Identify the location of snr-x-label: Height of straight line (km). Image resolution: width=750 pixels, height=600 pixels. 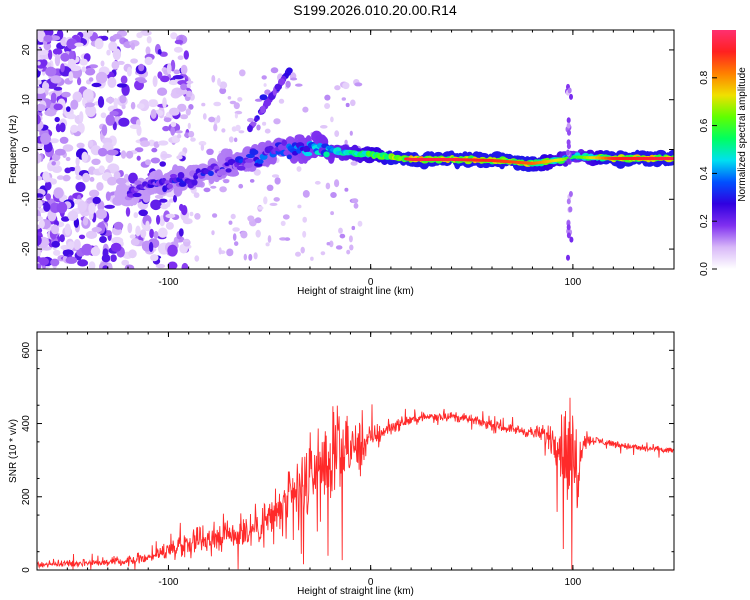
(355, 591).